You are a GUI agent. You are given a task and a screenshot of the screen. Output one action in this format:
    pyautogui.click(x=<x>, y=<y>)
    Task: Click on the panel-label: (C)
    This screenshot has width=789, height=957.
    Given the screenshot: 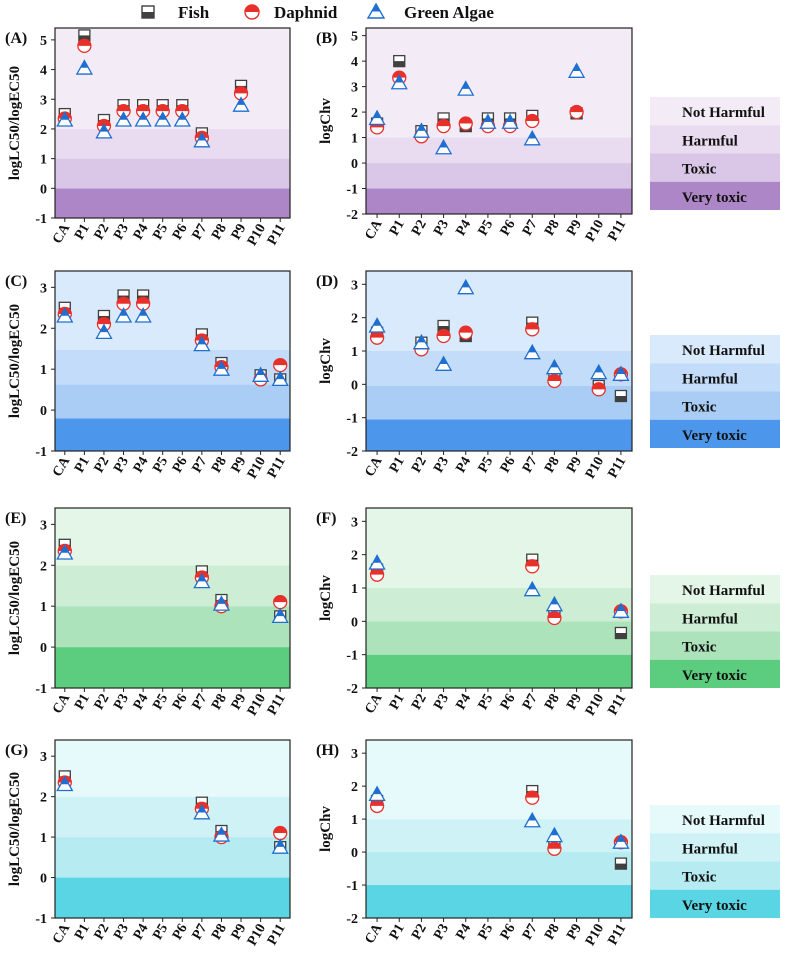 What is the action you would take?
    pyautogui.click(x=16, y=281)
    